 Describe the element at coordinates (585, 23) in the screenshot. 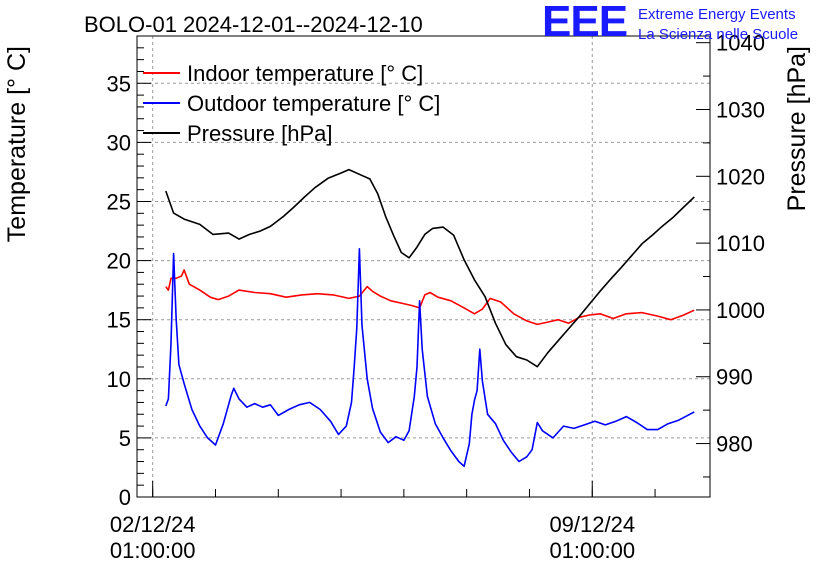

I see `eee-logo-mark: EEE` at that location.